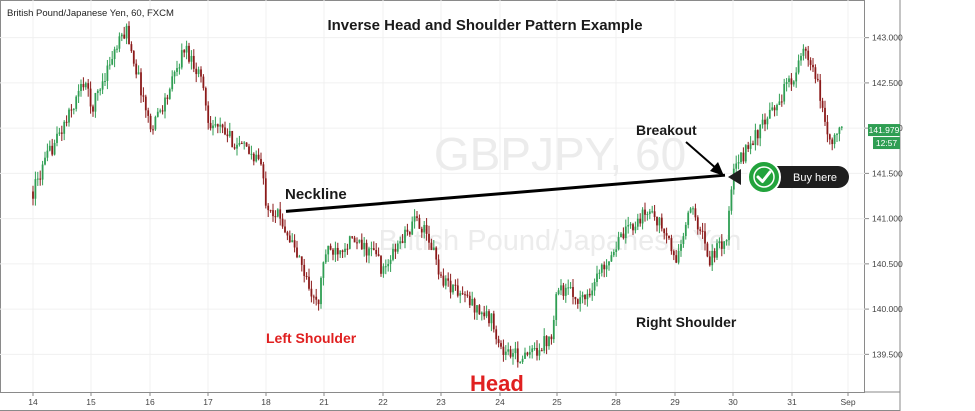 The image size is (975, 411). Describe the element at coordinates (33, 402) in the screenshot. I see `x-tick-label: 14` at that location.